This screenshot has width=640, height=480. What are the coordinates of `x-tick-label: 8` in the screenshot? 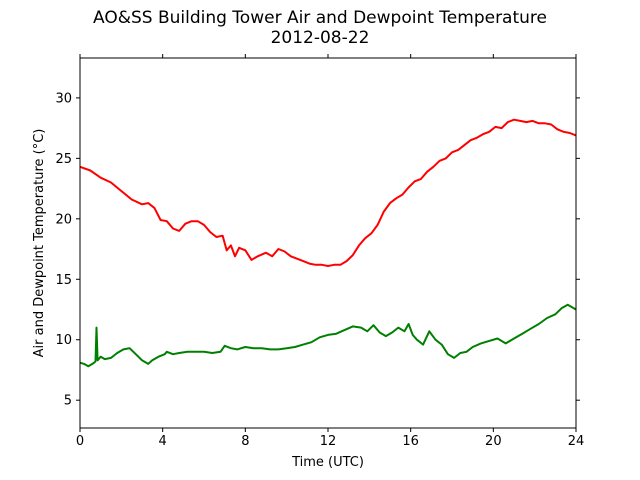 It's located at (245, 441).